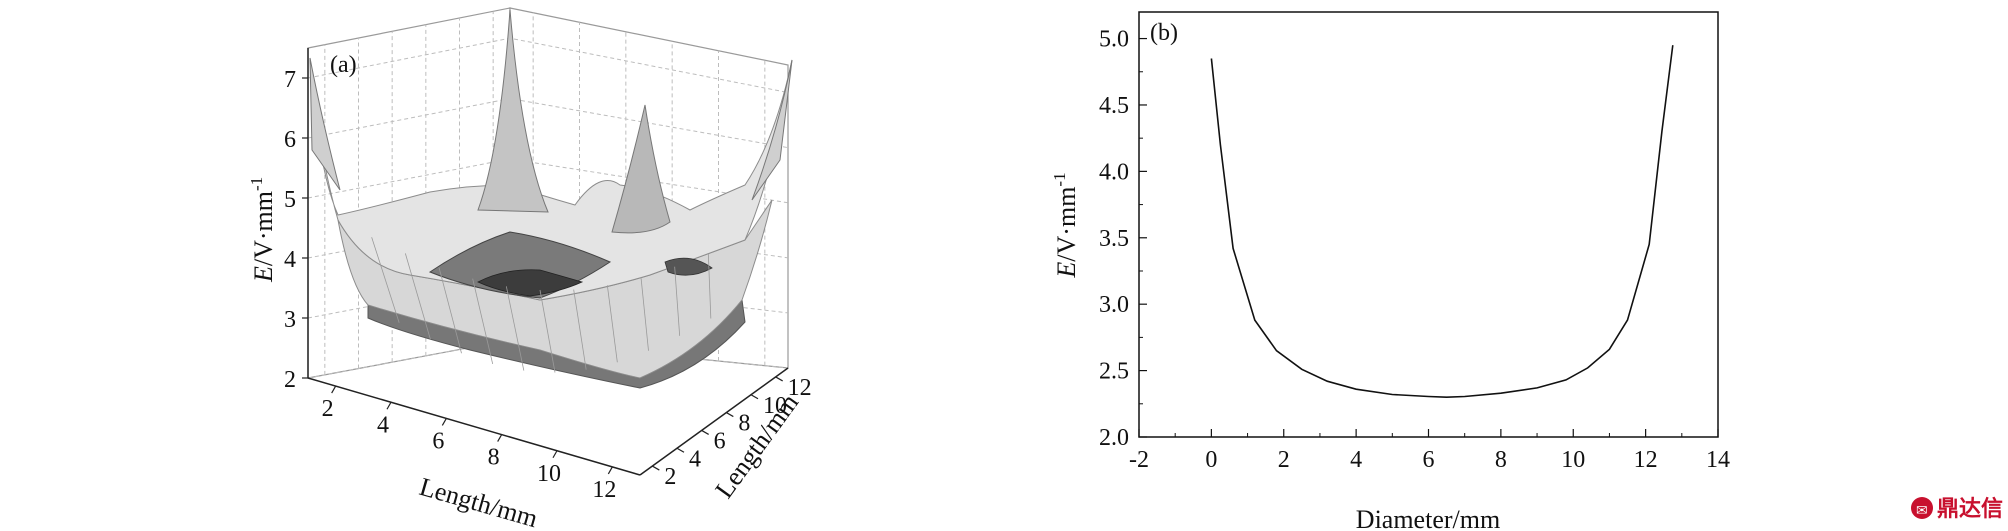 Image resolution: width=2008 pixels, height=531 pixels. I want to click on surface-well-bottom, so click(530, 283).